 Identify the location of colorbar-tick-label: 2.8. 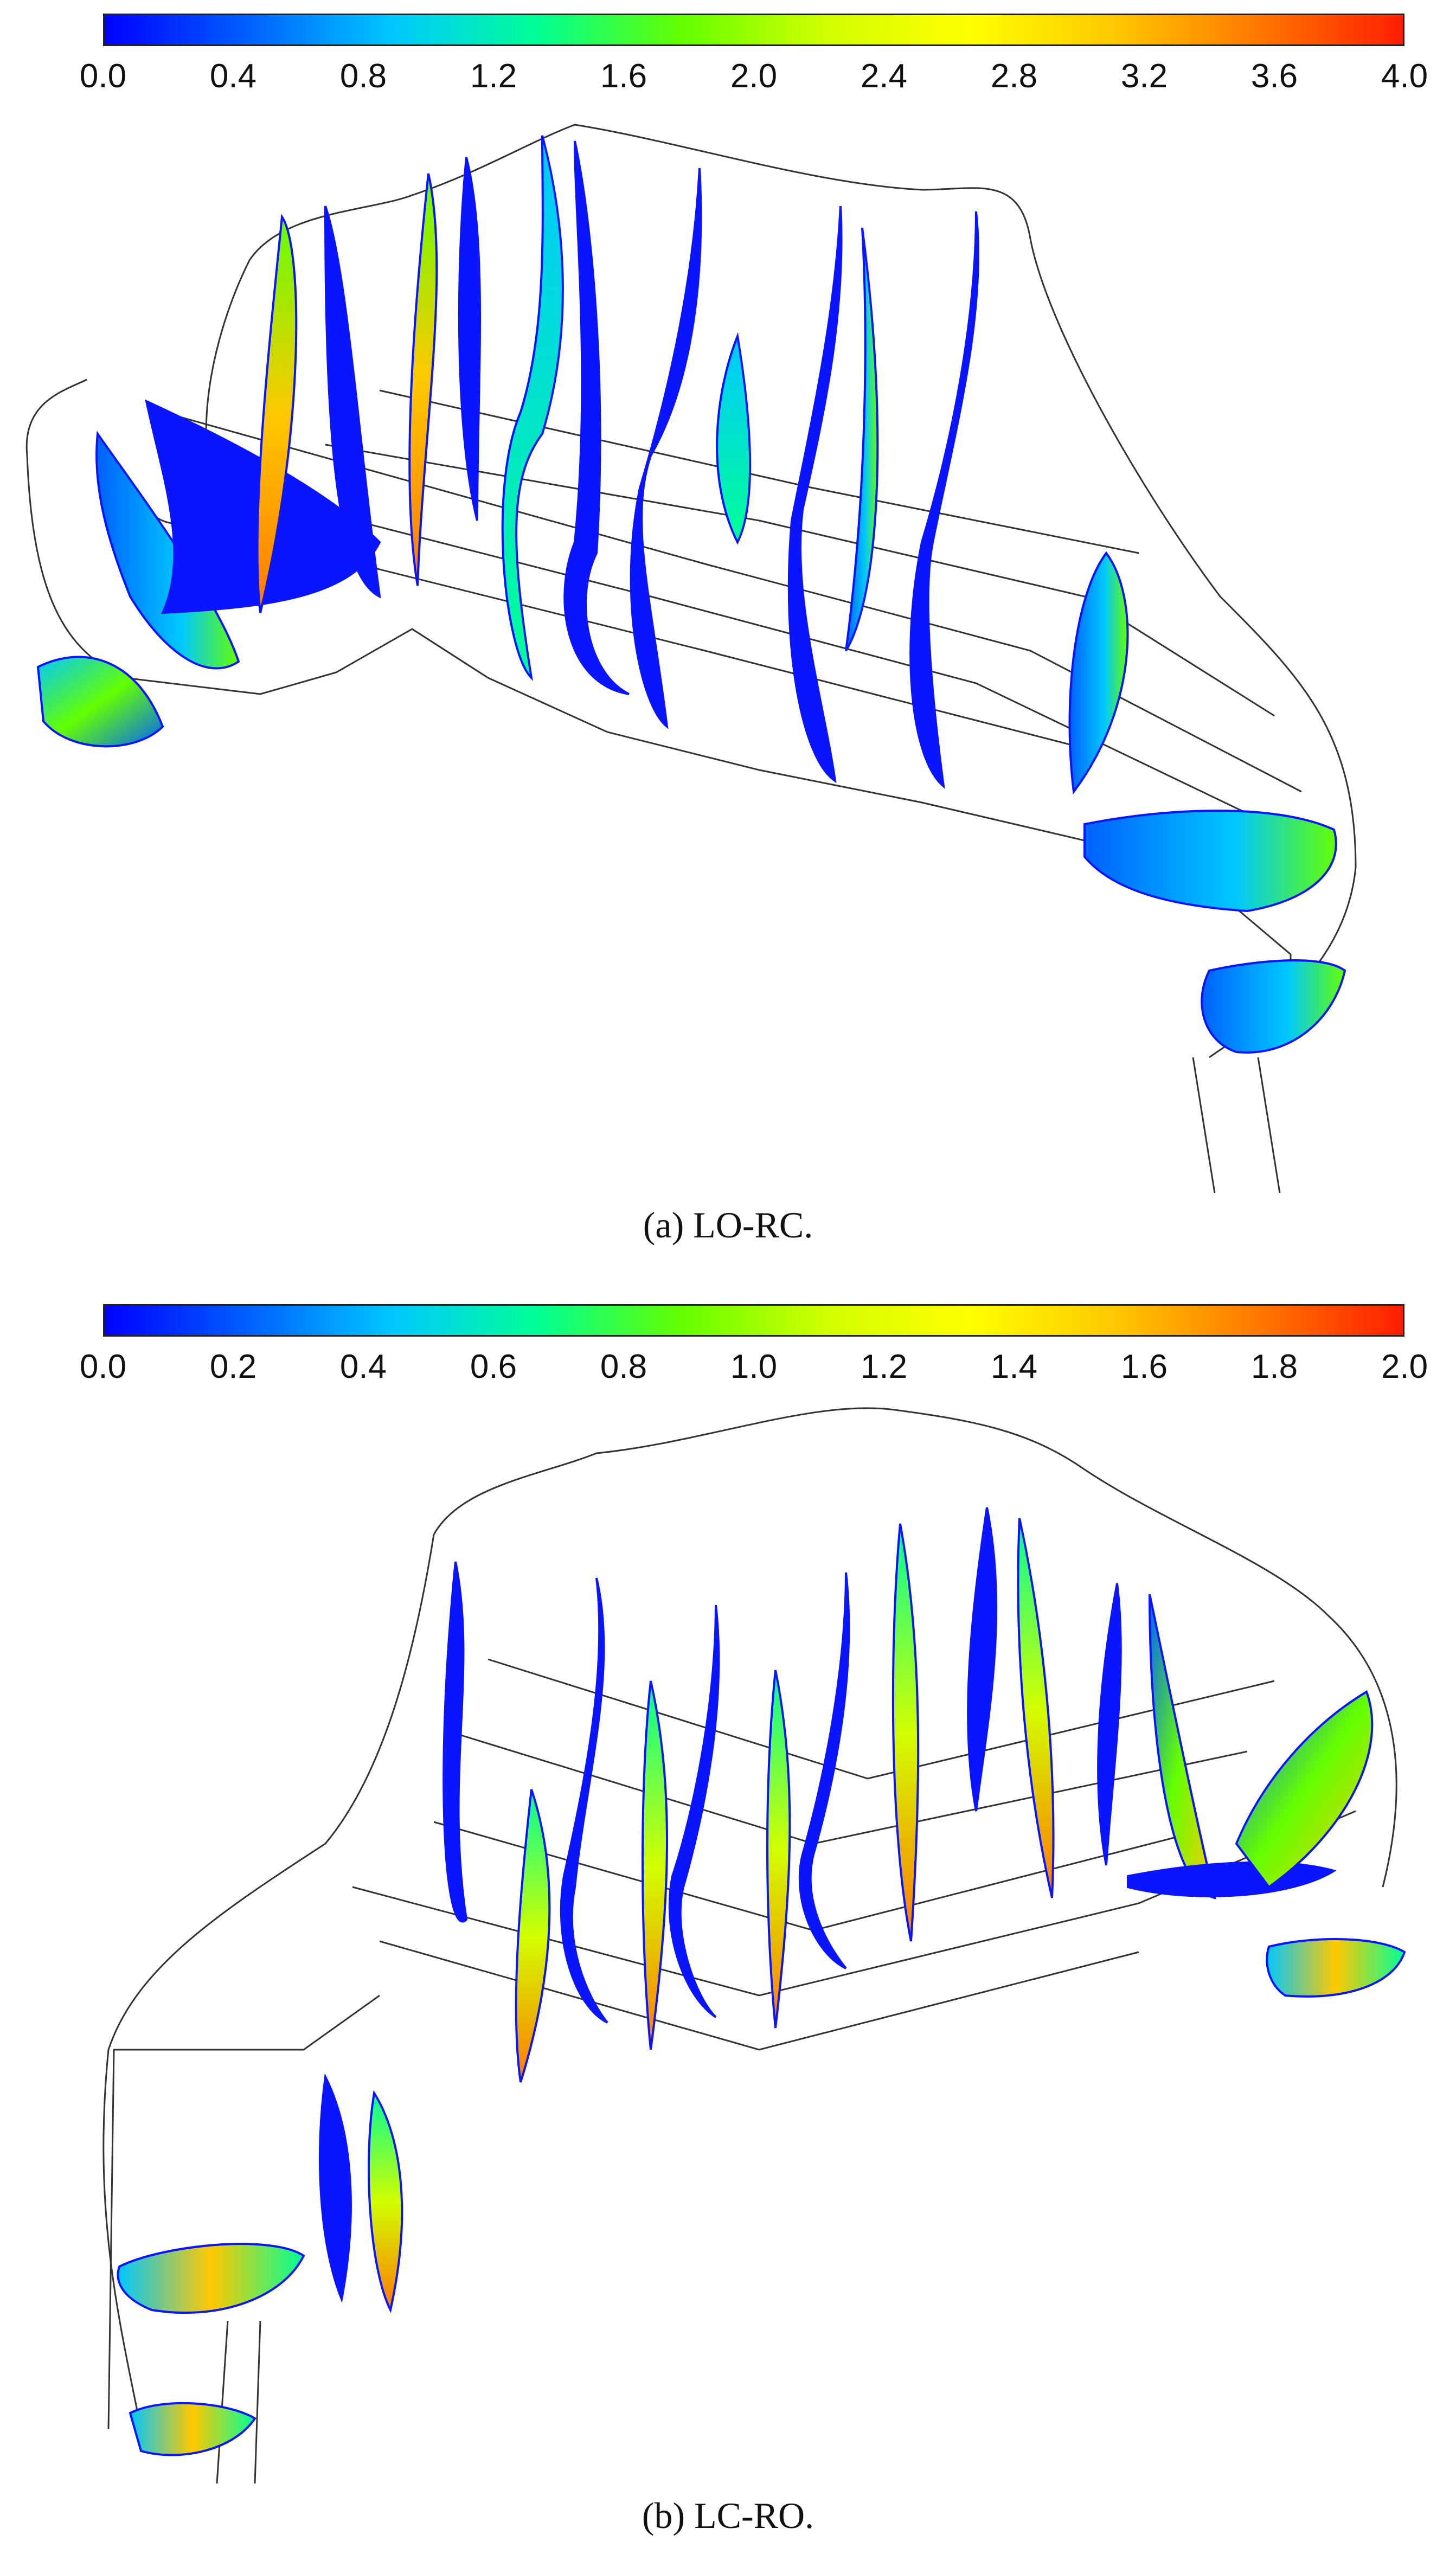
(1014, 76).